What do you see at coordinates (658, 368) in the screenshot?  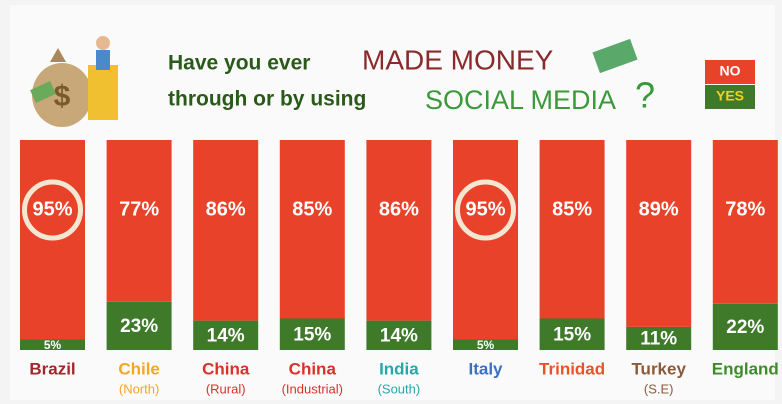 I see `category-label: Turkey` at bounding box center [658, 368].